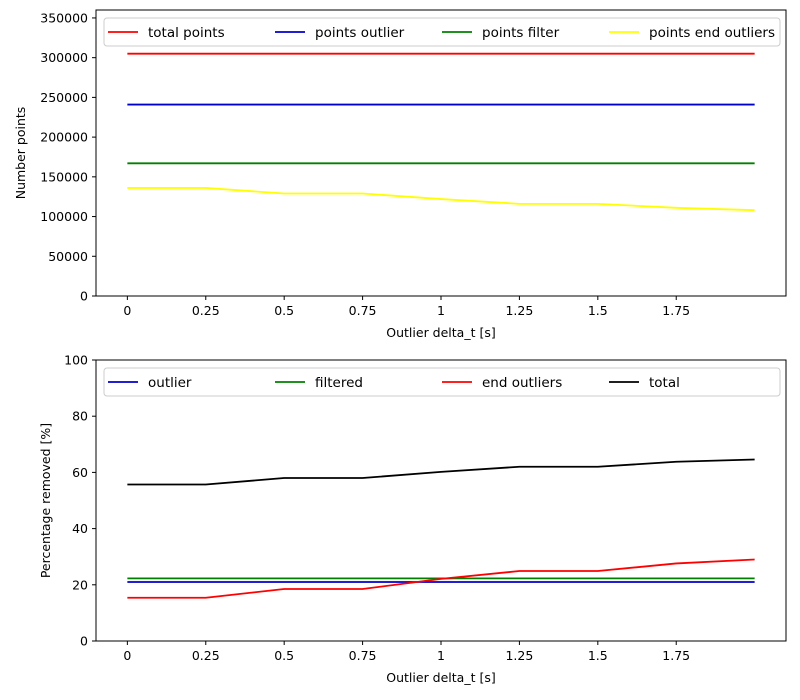 Image resolution: width=800 pixels, height=700 pixels. Describe the element at coordinates (80, 528) in the screenshot. I see `y-tick-label: 40` at that location.